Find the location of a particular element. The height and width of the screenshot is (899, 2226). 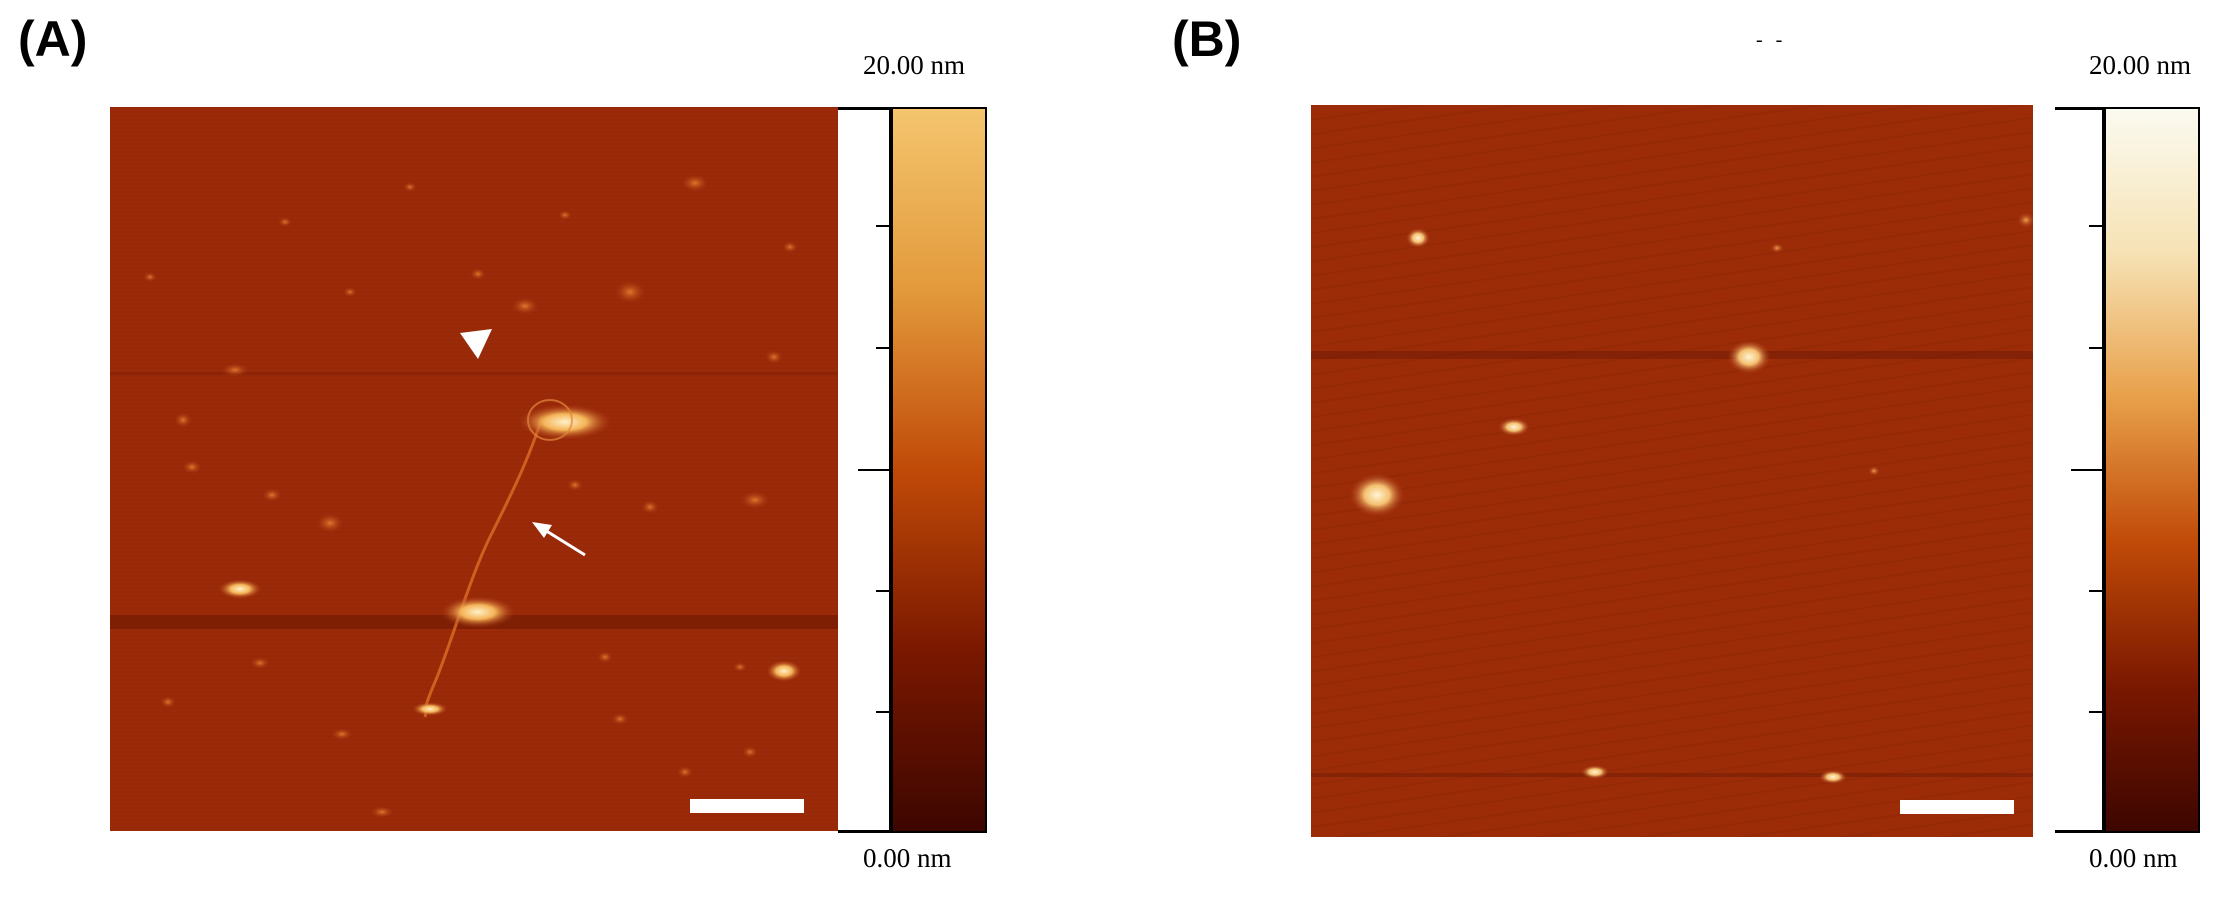

panel-b-label: (B) is located at coordinates (1207, 39).